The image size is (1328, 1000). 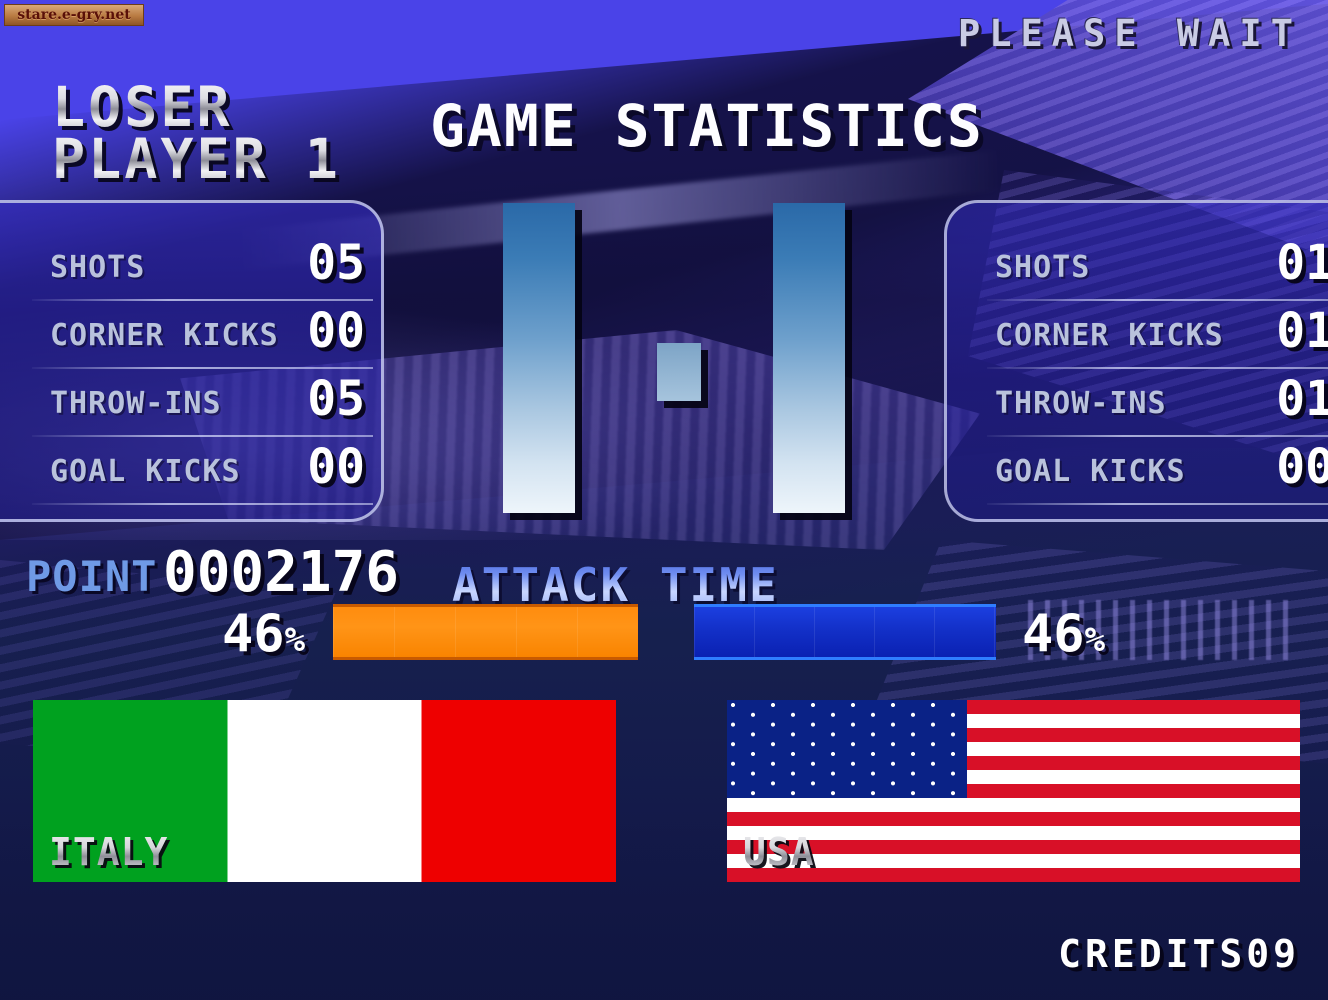 What do you see at coordinates (1137, 267) in the screenshot?
I see `stat-row: SHOTS 01` at bounding box center [1137, 267].